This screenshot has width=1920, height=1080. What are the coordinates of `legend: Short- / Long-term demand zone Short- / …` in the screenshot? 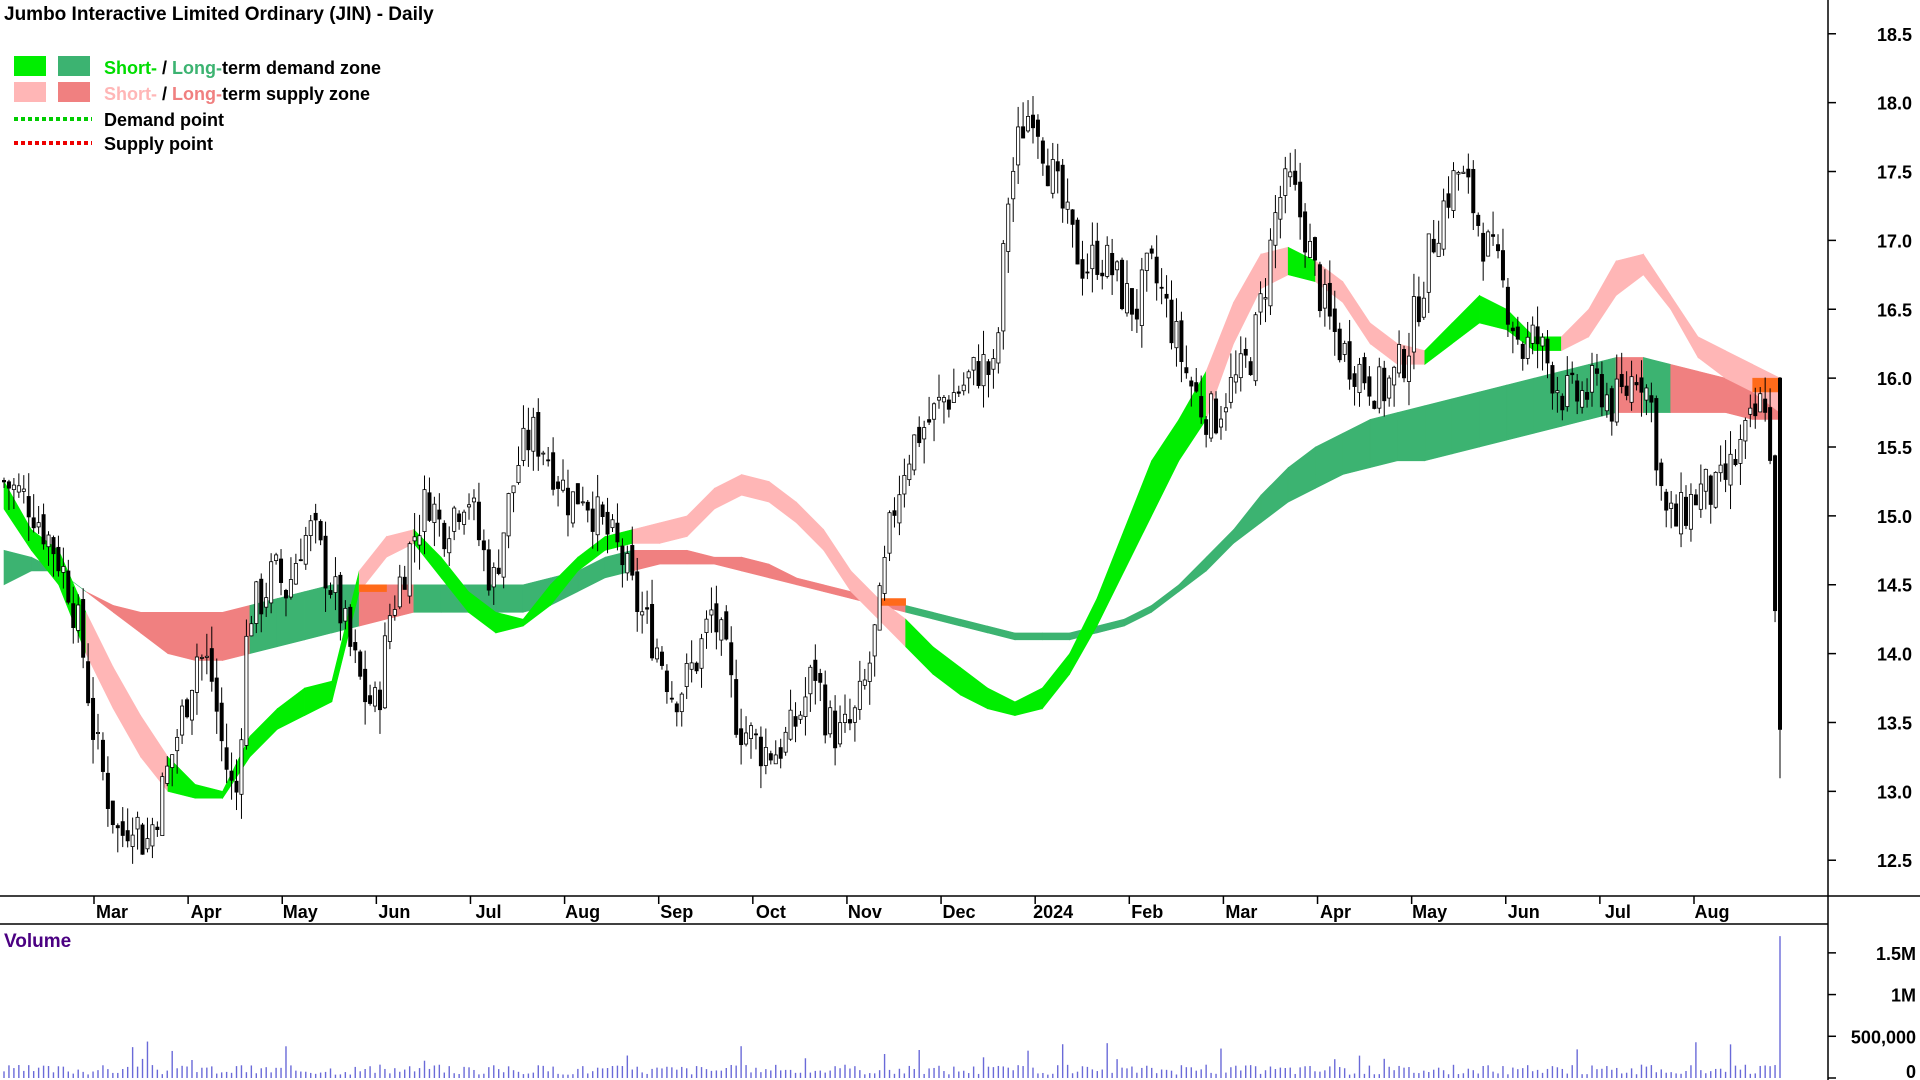 It's located at (197, 105).